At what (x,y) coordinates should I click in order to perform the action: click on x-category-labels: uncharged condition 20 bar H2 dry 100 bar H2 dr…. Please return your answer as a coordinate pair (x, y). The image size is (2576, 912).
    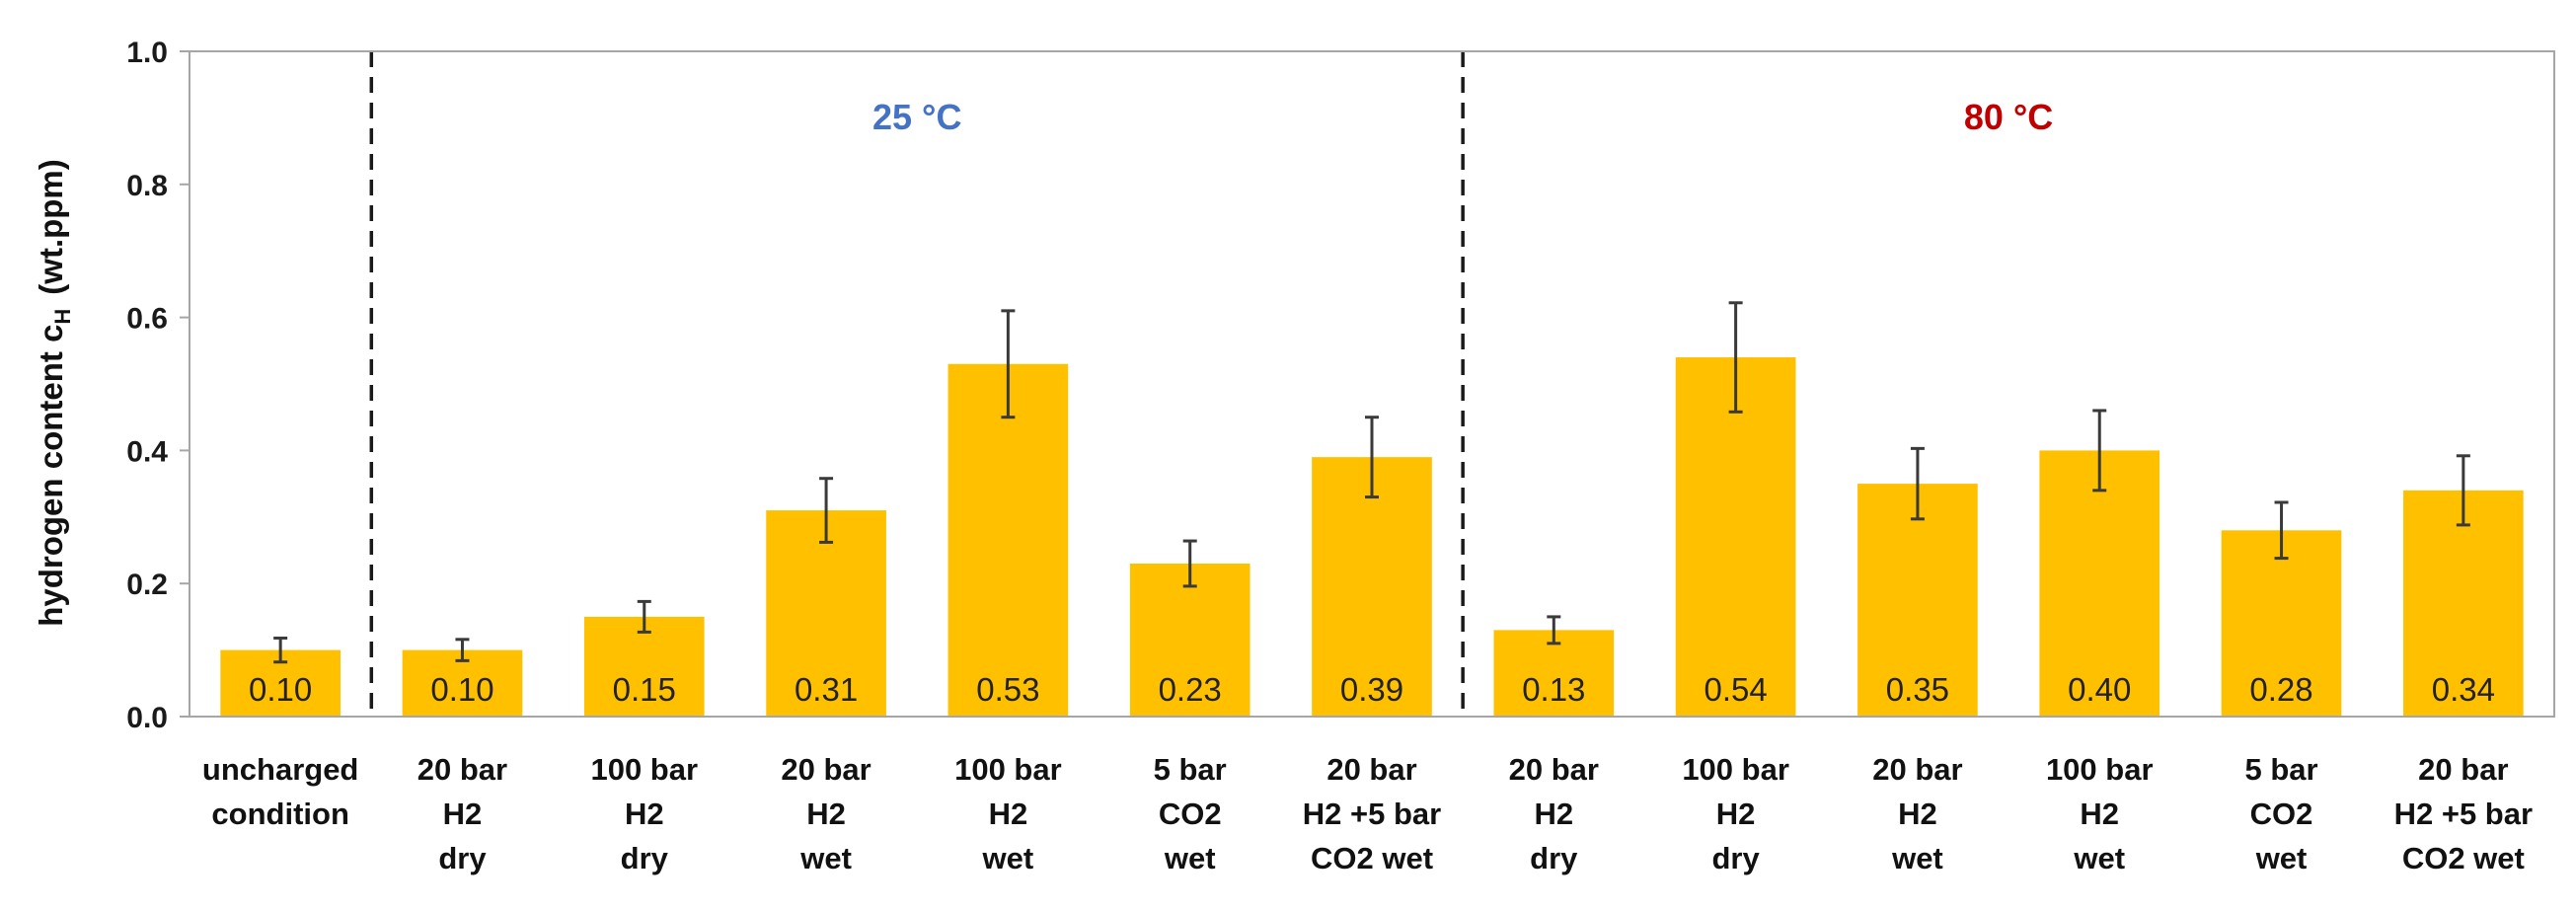
    Looking at the image, I should click on (1367, 813).